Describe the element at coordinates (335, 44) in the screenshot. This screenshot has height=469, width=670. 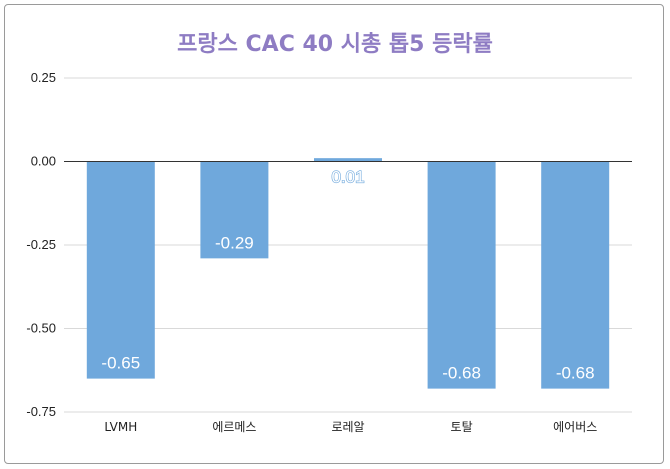
I see `chart-title: 프랑스 CAC 40 시총 톱5 등락률` at that location.